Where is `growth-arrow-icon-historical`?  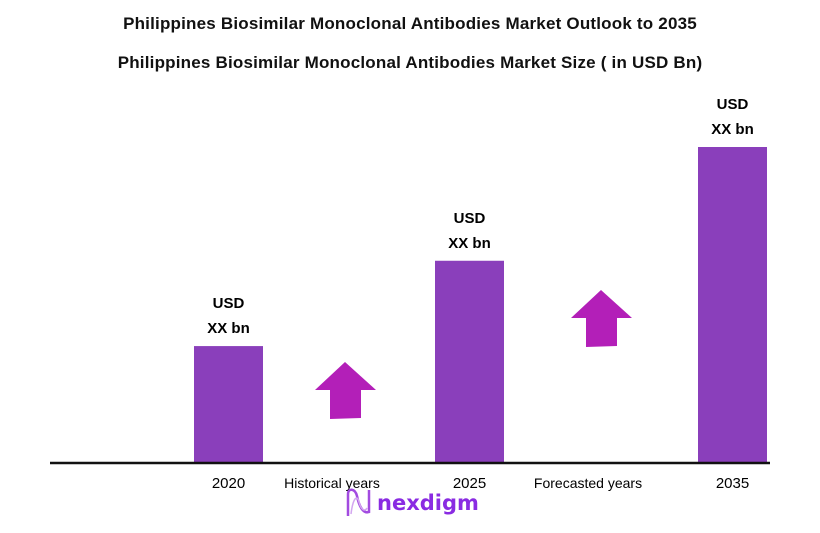
growth-arrow-icon-historical is located at coordinates (345, 390).